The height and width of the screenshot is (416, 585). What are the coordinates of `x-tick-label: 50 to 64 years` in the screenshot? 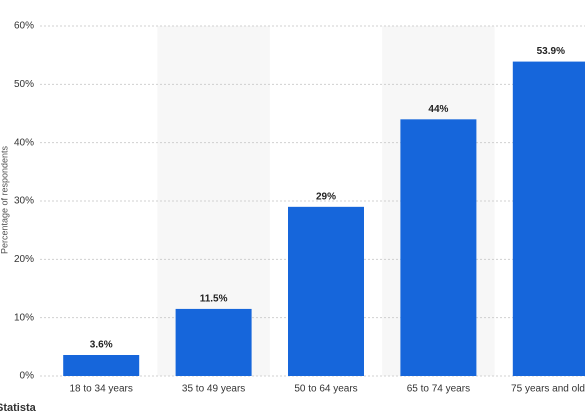 It's located at (325, 389).